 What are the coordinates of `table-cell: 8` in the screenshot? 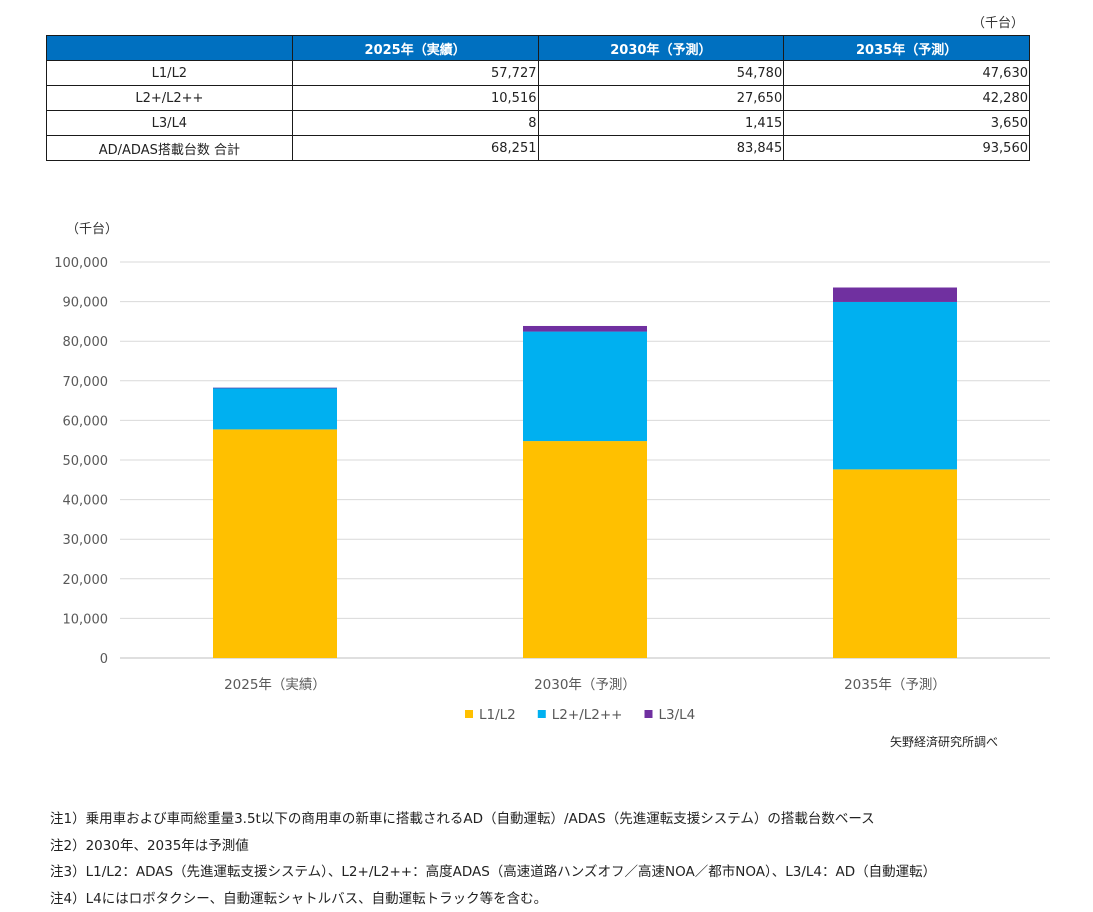 It's located at (415, 123).